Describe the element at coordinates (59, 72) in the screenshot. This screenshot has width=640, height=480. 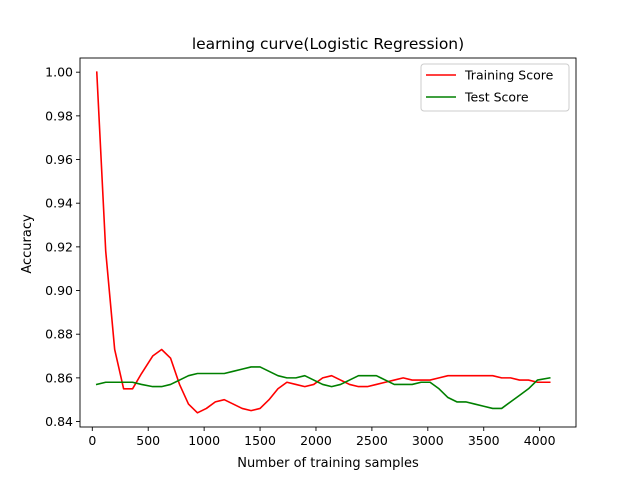
I see `y-tick-label: 1.00` at that location.